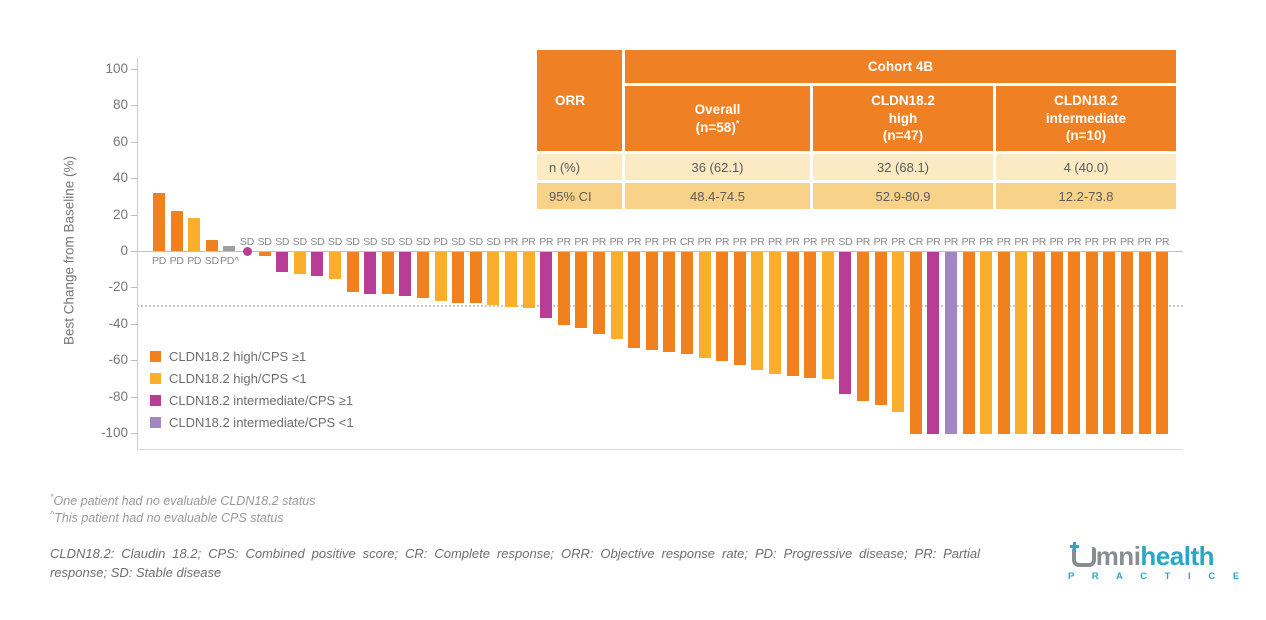  I want to click on table-column-header: CLDN18.2 intermediate (n=10), so click(1086, 118).